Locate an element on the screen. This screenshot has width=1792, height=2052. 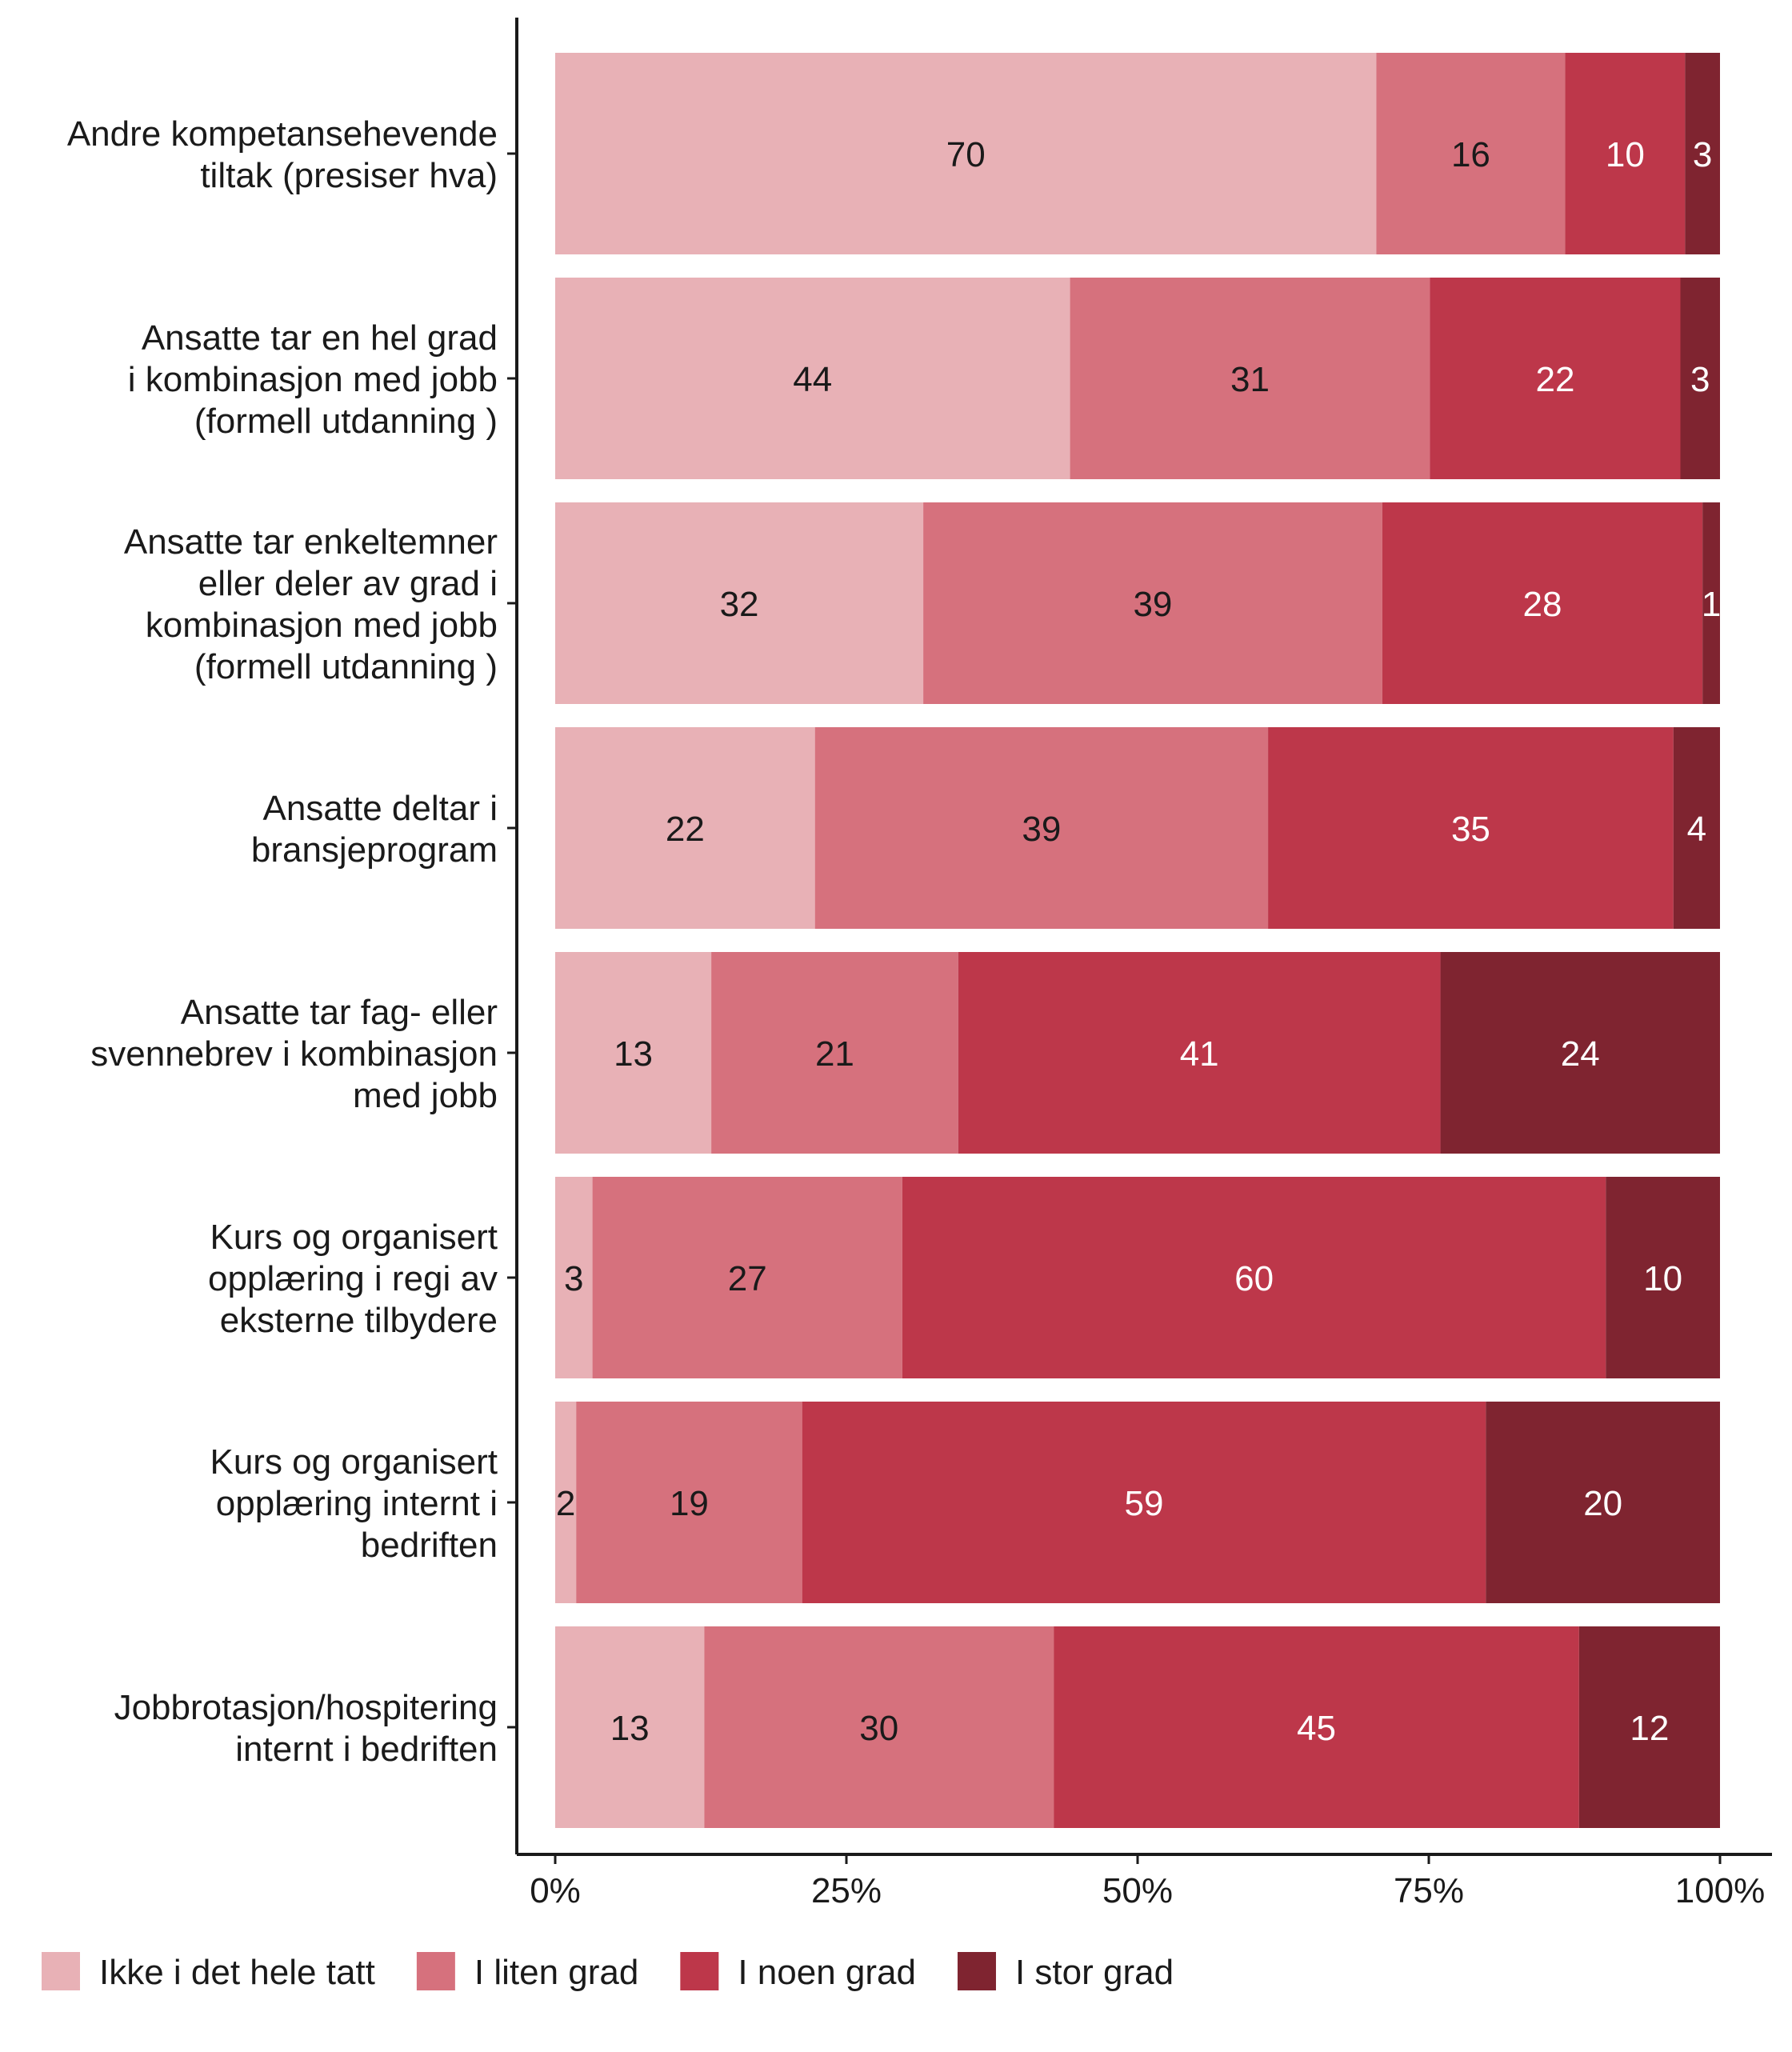
data-label: 70 is located at coordinates (966, 154).